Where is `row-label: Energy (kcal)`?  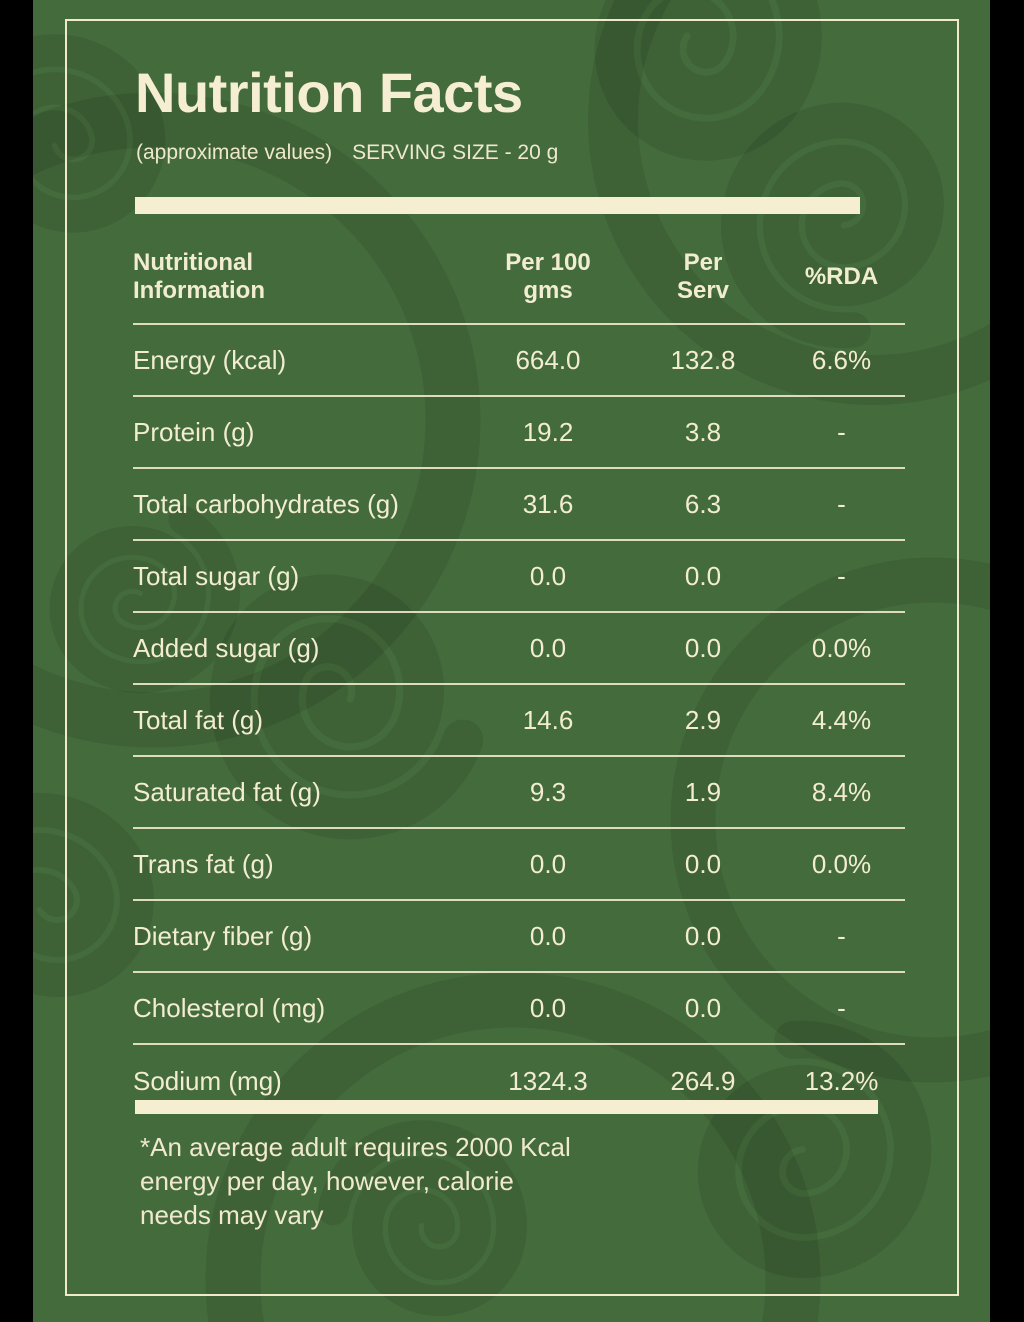 row-label: Energy (kcal) is located at coordinates (210, 359).